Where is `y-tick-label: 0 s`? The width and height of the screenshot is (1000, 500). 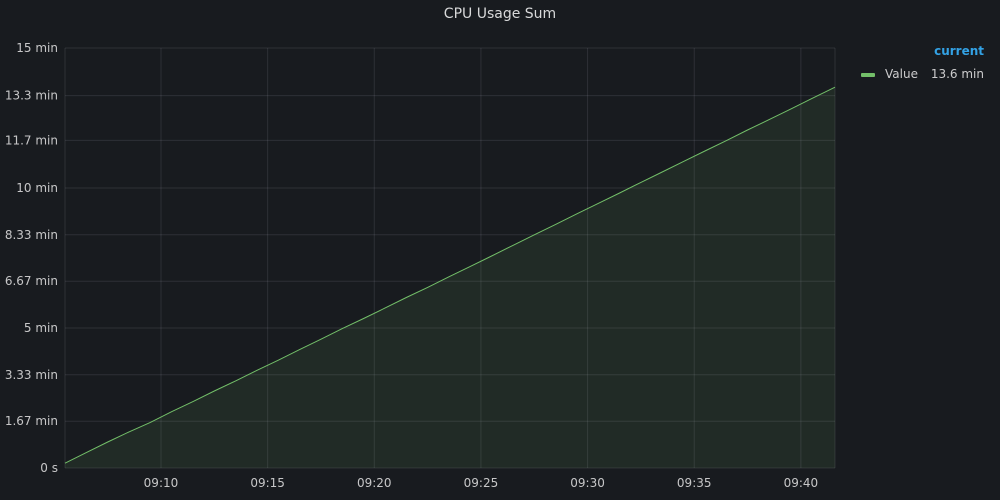 y-tick-label: 0 s is located at coordinates (49, 468).